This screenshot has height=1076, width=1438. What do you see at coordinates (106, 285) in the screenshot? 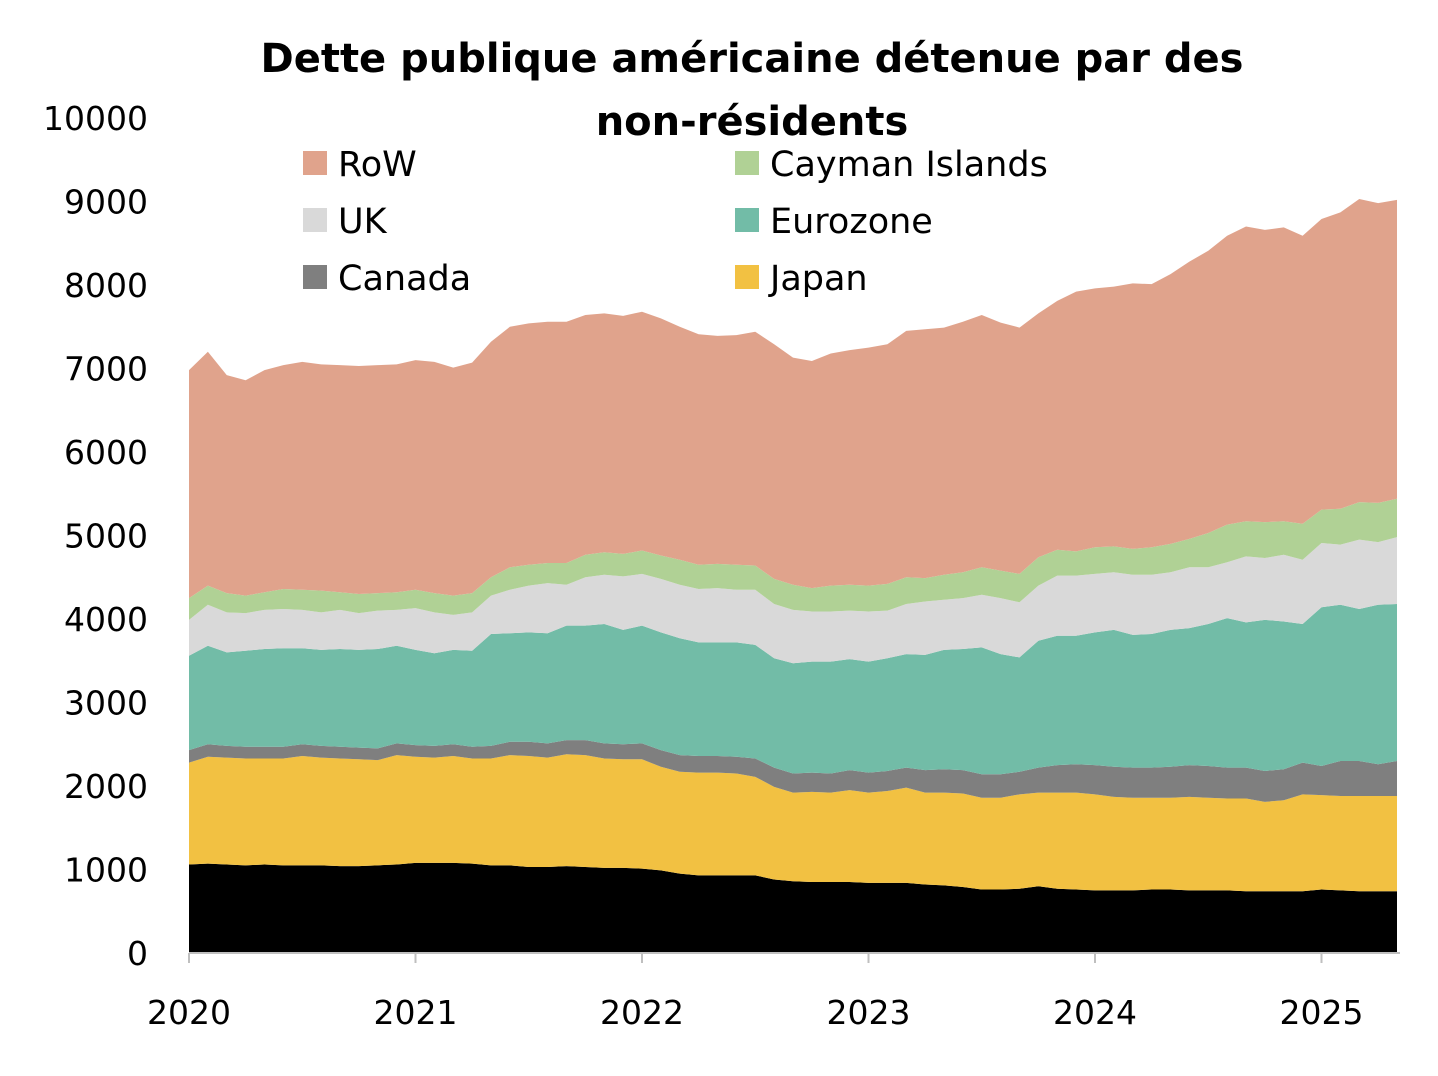
I see `y-tick-label: 8000` at bounding box center [106, 285].